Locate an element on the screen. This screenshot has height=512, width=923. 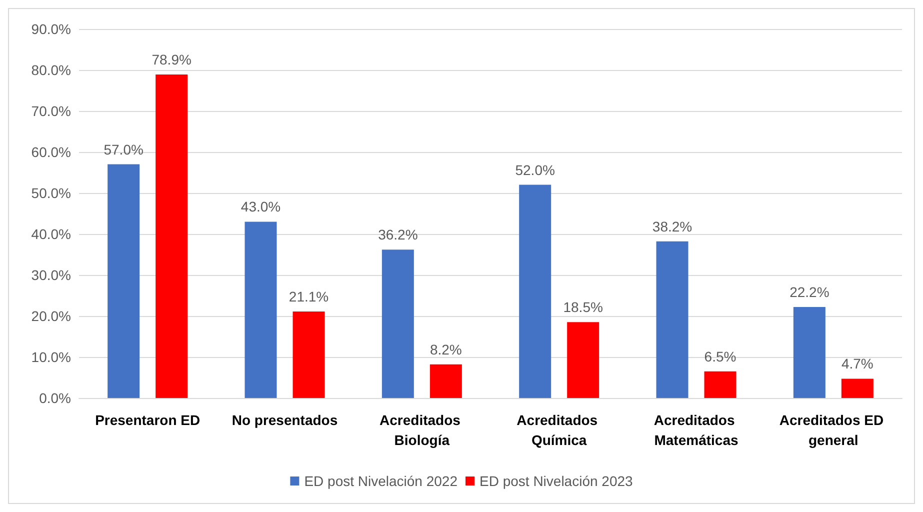
y-tick-label: 40.0% is located at coordinates (51, 234).